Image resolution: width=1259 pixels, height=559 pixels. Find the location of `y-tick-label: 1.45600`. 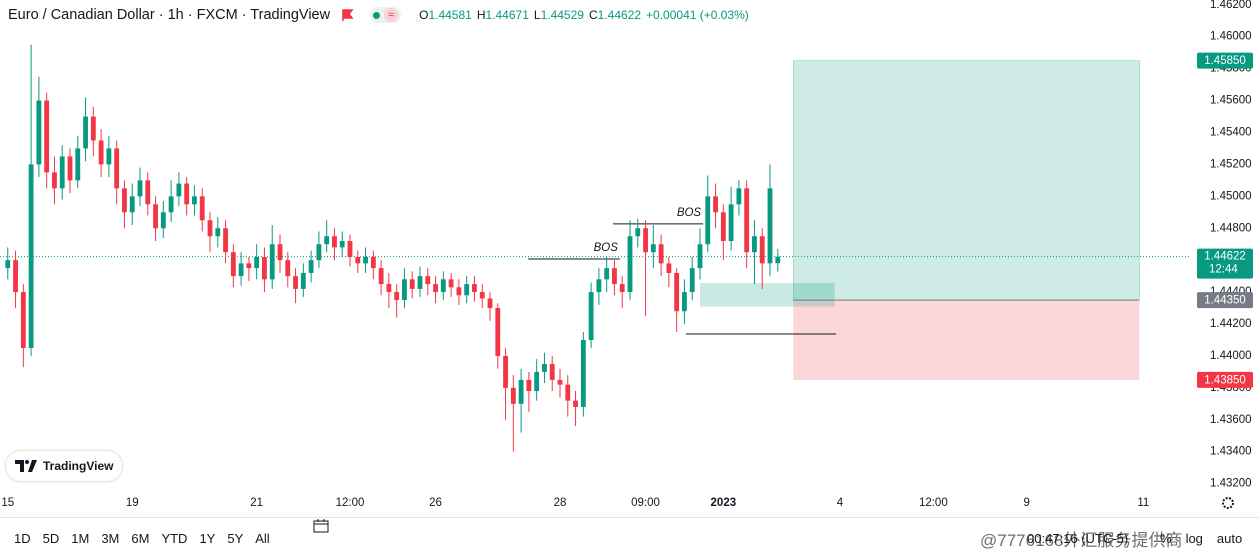

y-tick-label: 1.45600 is located at coordinates (1231, 101).